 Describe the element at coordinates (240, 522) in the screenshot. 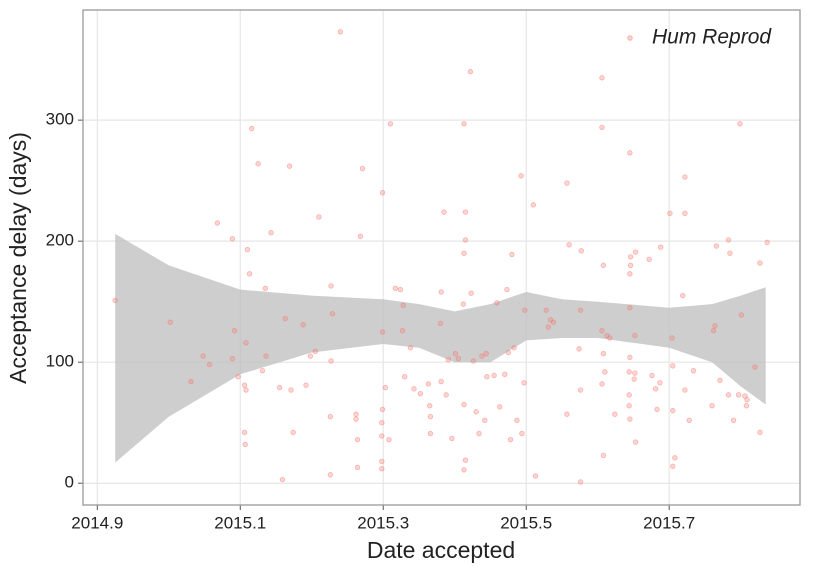

I see `x-tick-label: 2015.1` at that location.